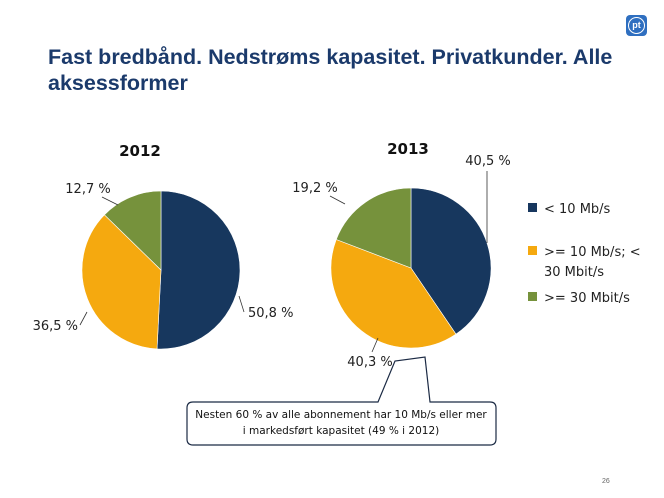 This screenshot has width=664, height=498. What do you see at coordinates (592, 252) in the screenshot?
I see `legend-label-2-1: >= 10 Mb/s; <` at bounding box center [592, 252].